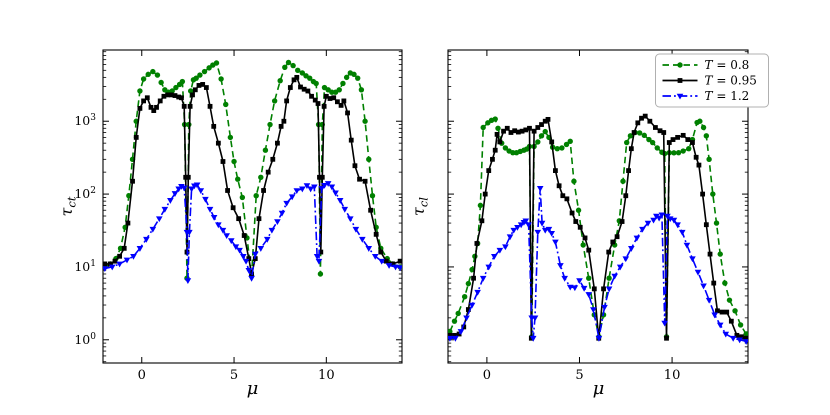 Image resolution: width=830 pixels, height=415 pixels. Describe the element at coordinates (680, 96) in the screenshot. I see `legend-marker-triangle-down` at that location.